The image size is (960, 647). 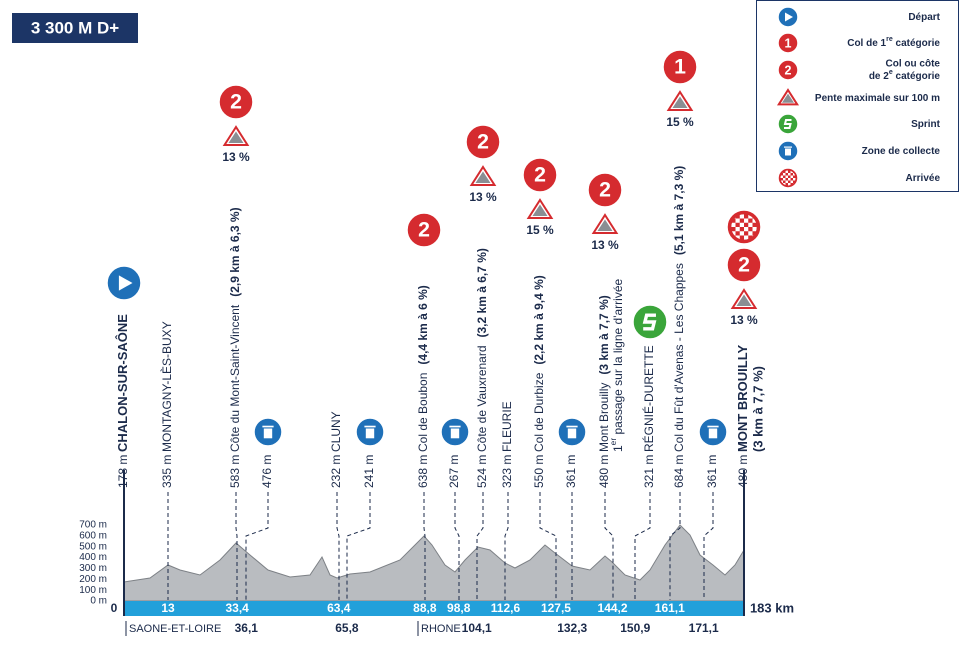 What do you see at coordinates (679, 210) in the screenshot?
I see `climb-detail: (5,1 km à 7,3 %)` at bounding box center [679, 210].